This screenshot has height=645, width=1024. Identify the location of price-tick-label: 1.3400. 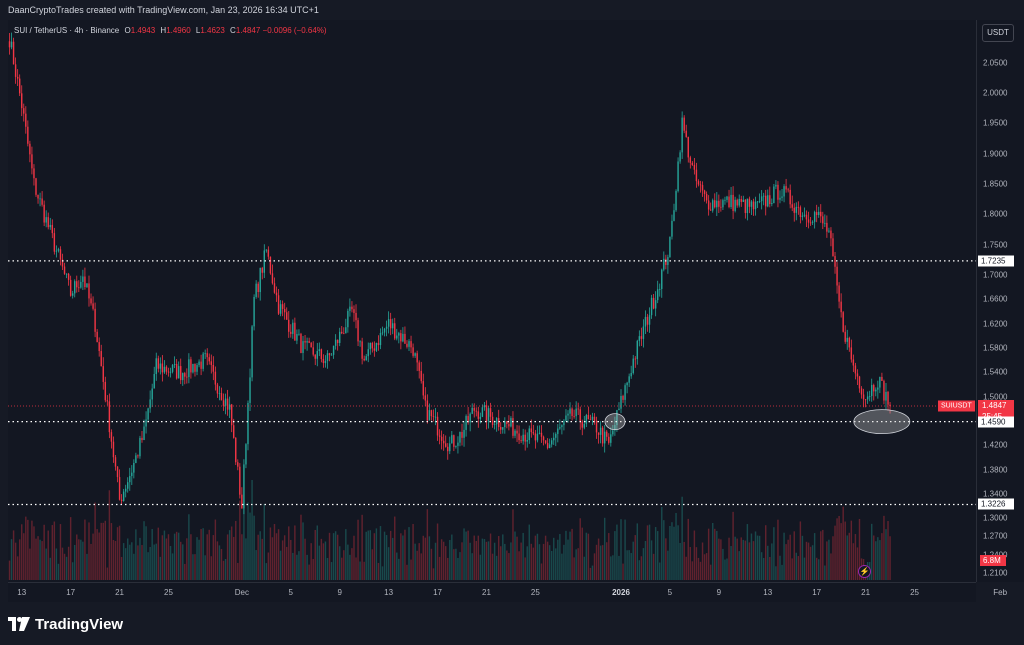
(995, 494).